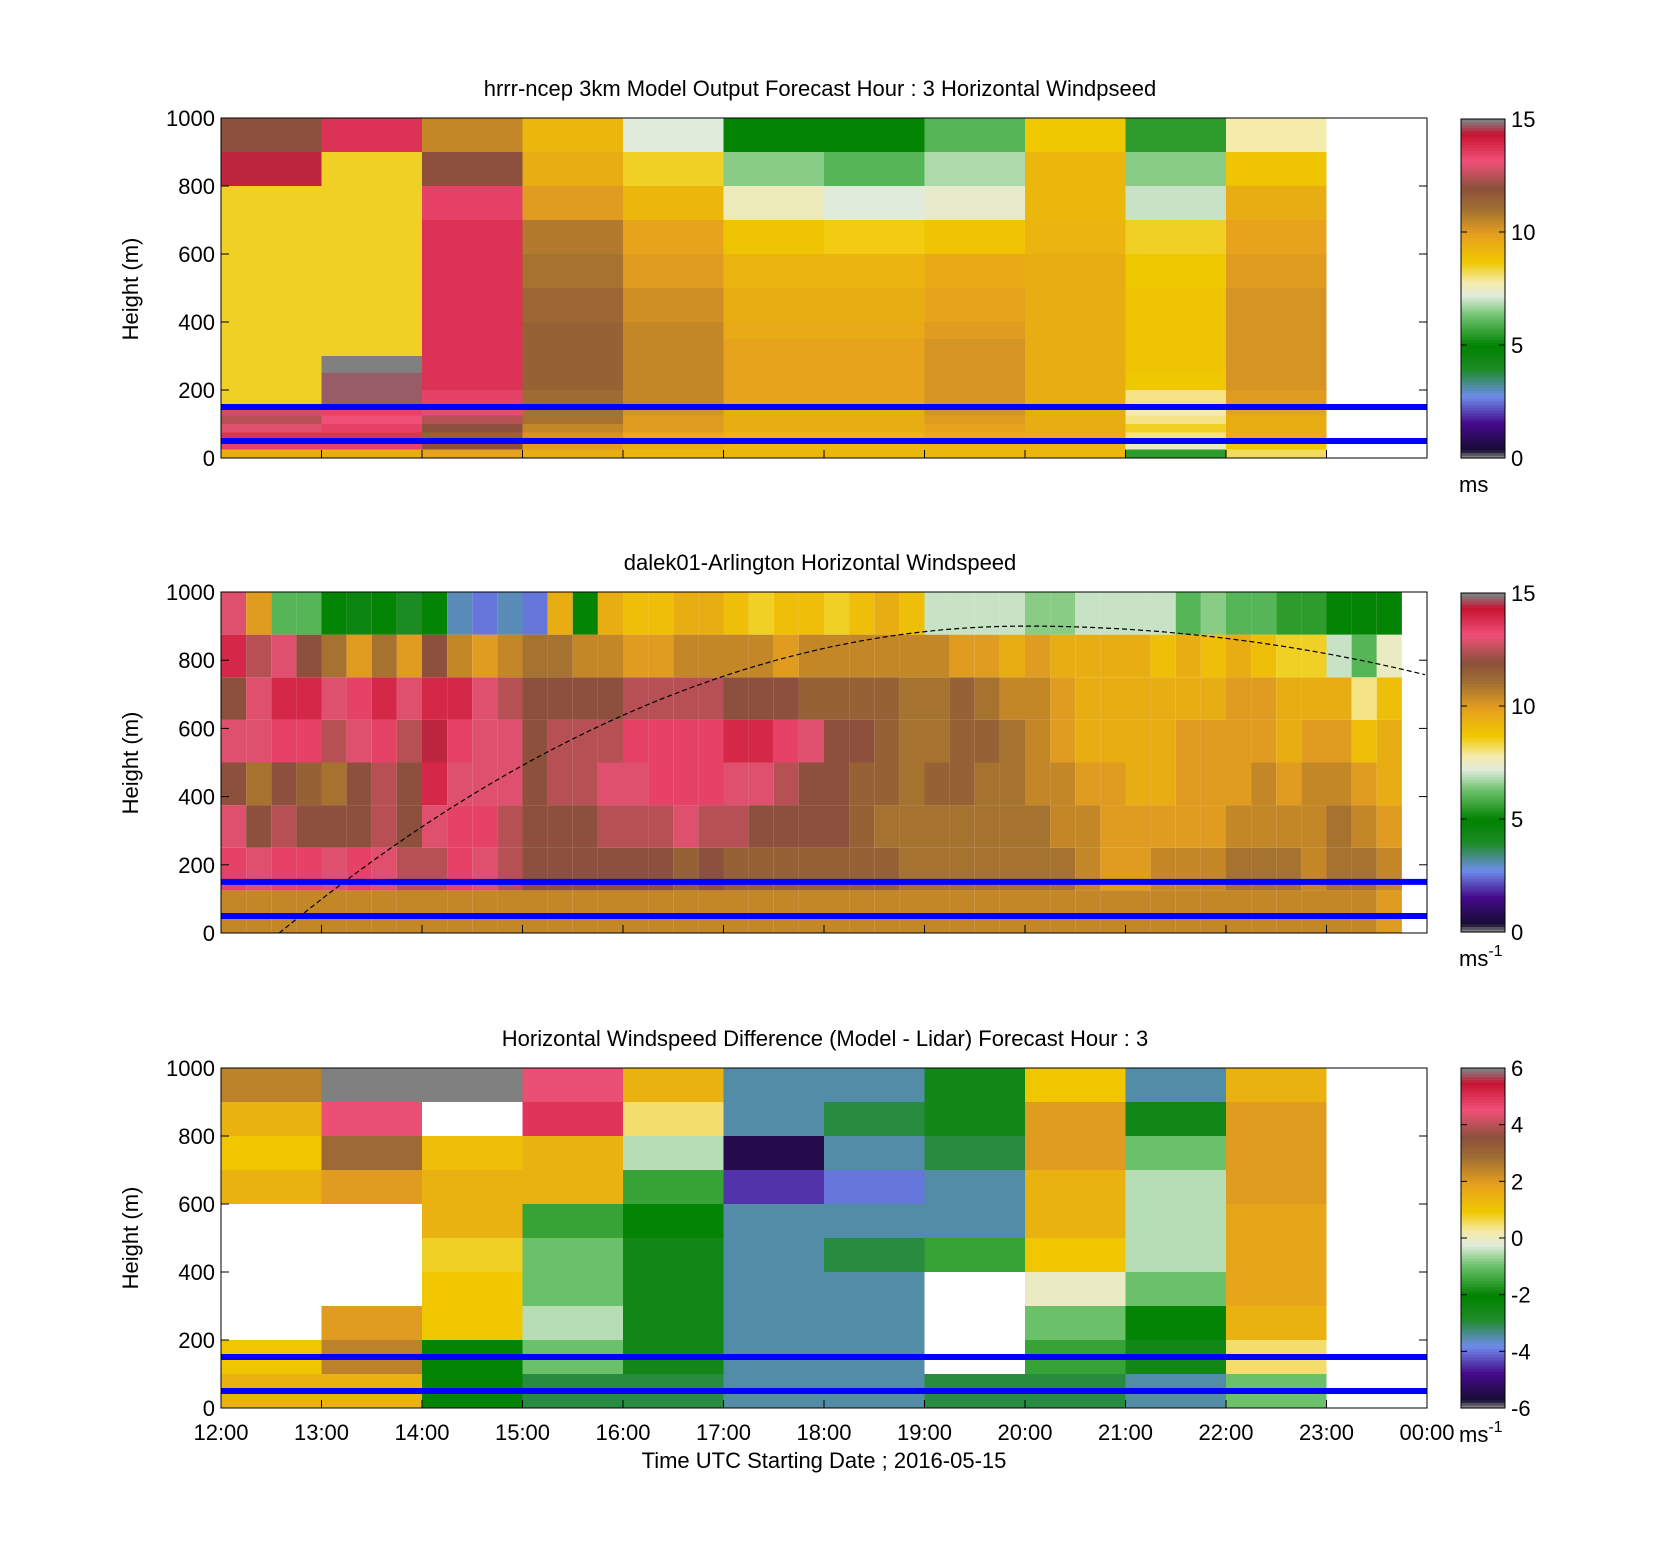 The image size is (1680, 1561). Describe the element at coordinates (1517, 1125) in the screenshot. I see `colorbar-tick-label: 4` at that location.